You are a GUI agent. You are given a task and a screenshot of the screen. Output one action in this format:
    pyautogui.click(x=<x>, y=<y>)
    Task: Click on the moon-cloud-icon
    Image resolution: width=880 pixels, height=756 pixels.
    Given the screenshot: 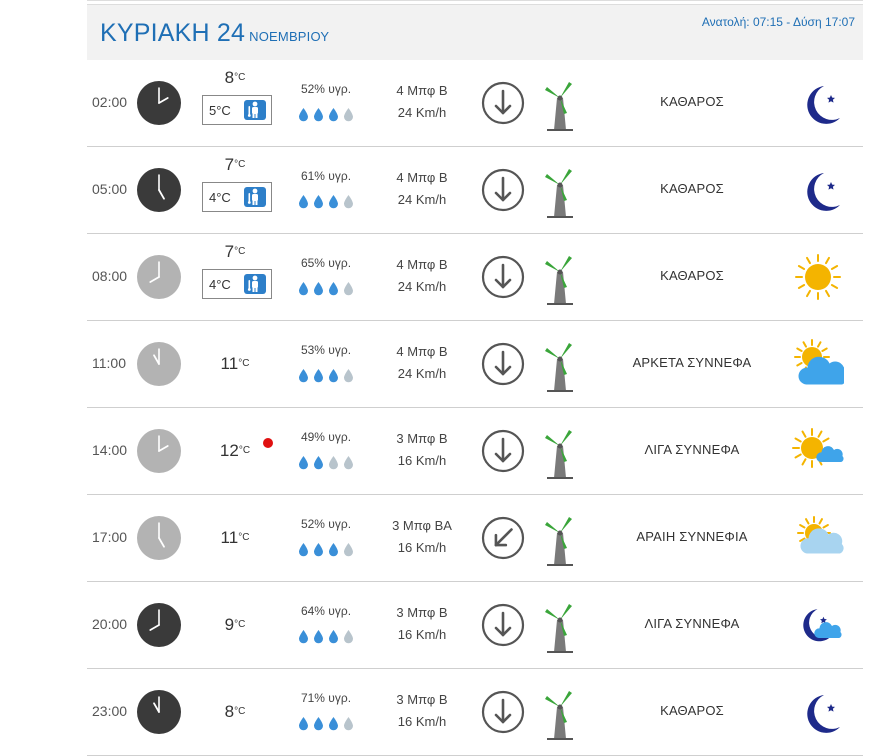 What is the action you would take?
    pyautogui.click(x=818, y=625)
    